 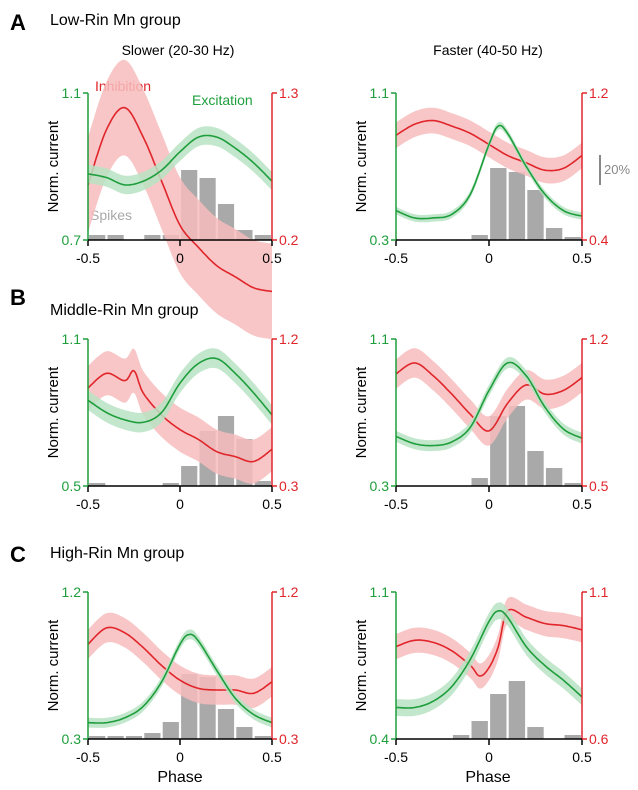 I want to click on left-y-tick-label: 0.7, so click(x=72, y=240).